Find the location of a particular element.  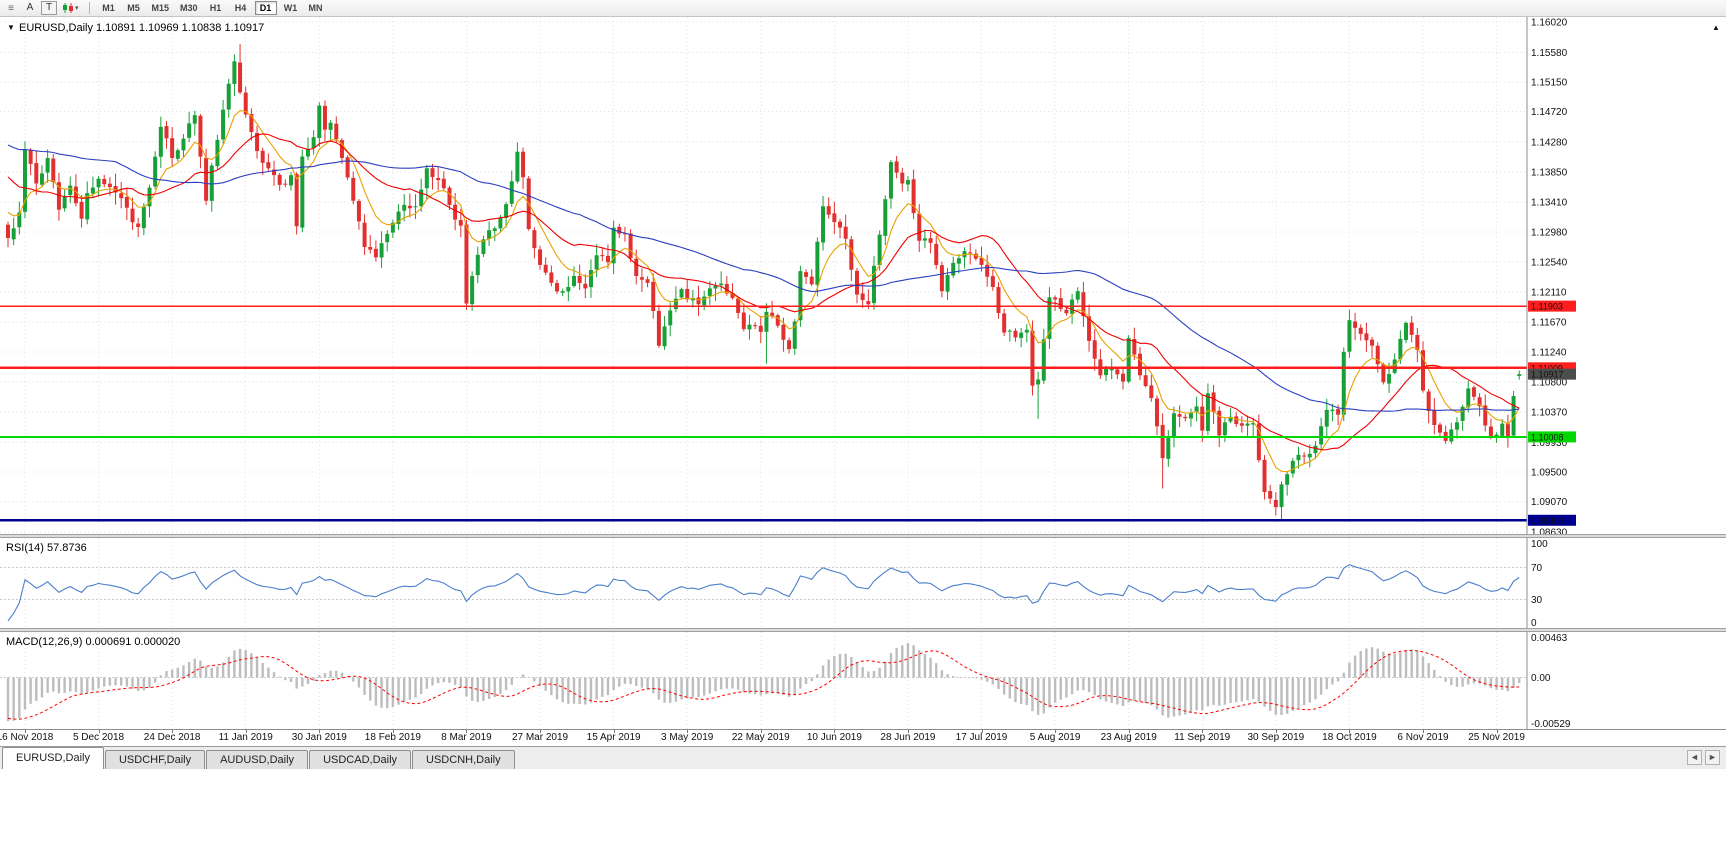

date-label: 23 Aug 2019 is located at coordinates (1128, 737).